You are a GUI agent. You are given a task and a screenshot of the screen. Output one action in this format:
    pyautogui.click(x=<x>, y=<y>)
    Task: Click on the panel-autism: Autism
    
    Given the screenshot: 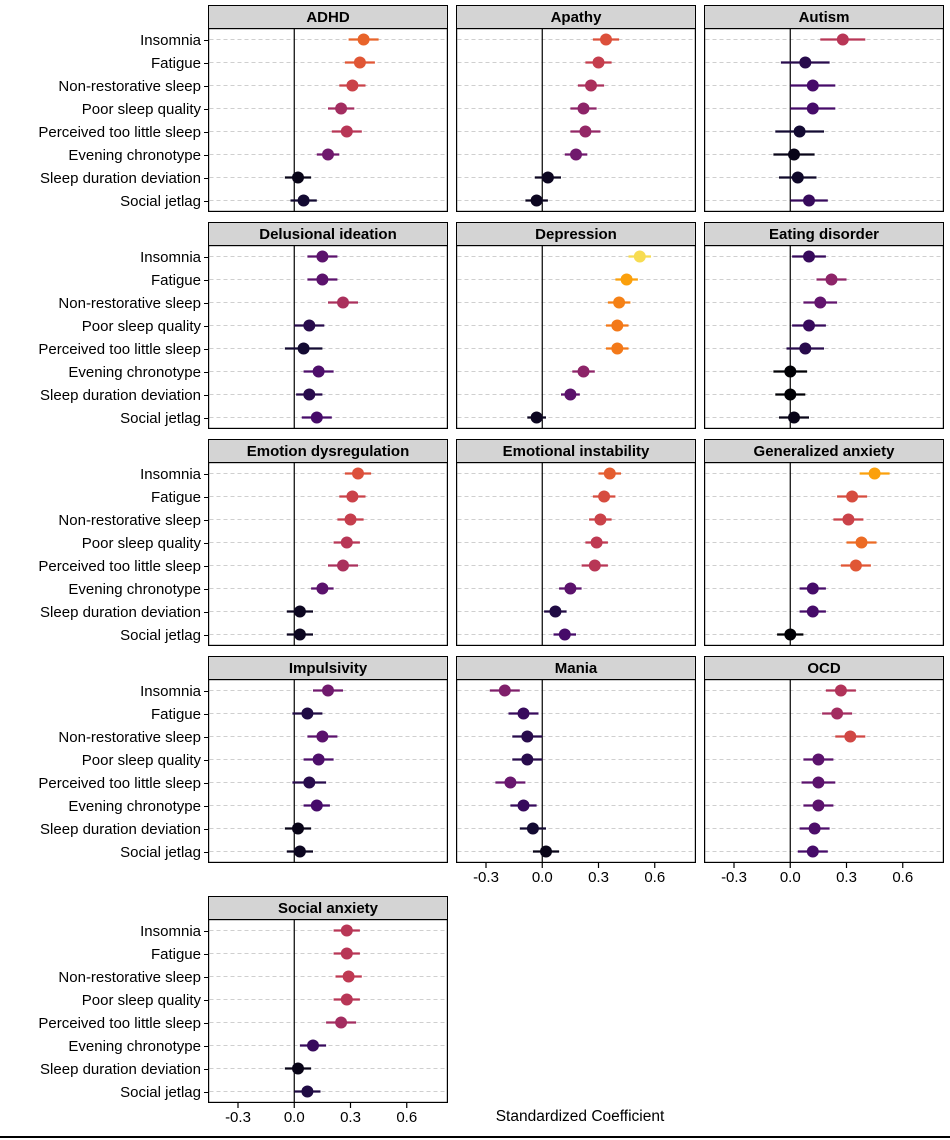 What is the action you would take?
    pyautogui.click(x=824, y=108)
    